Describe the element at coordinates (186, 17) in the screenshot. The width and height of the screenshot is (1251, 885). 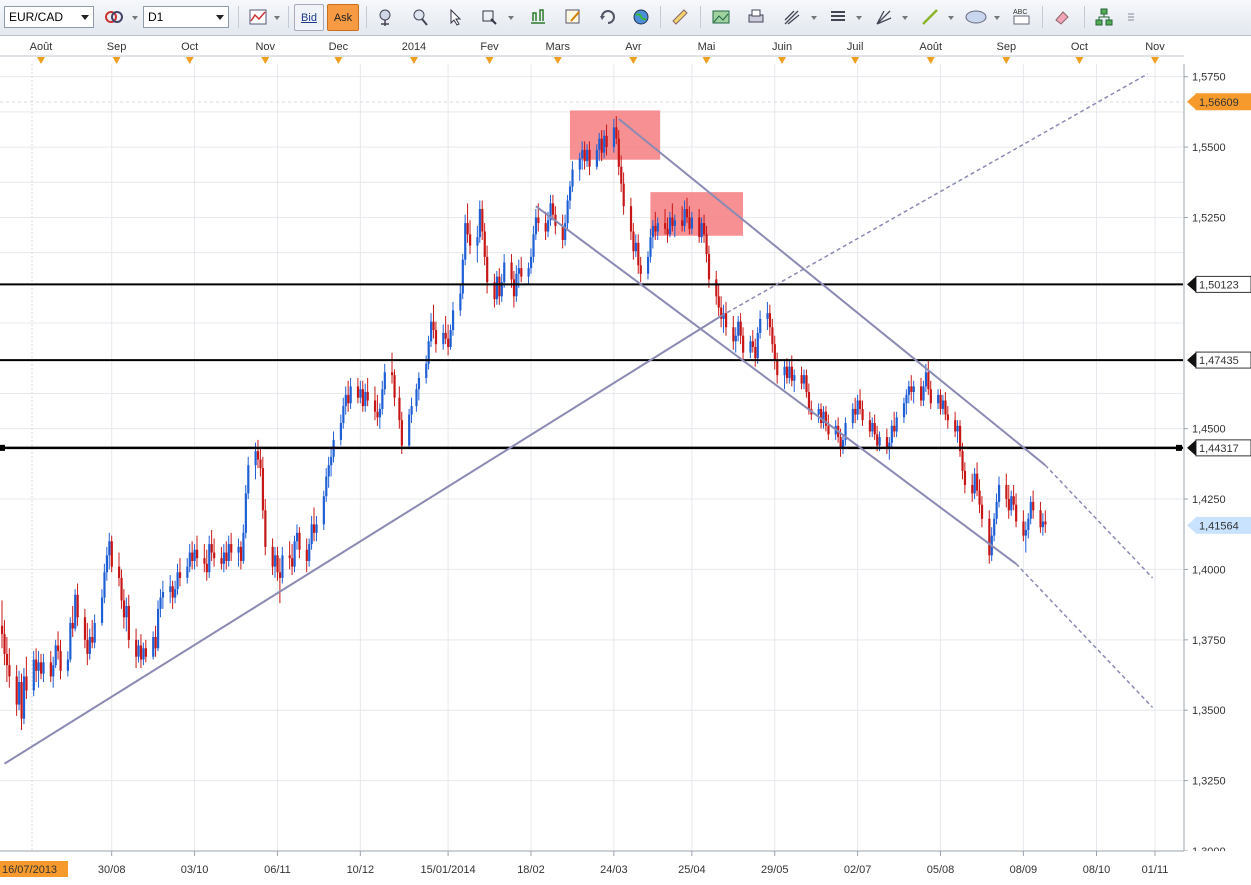
I see `timeframe-select: D1` at that location.